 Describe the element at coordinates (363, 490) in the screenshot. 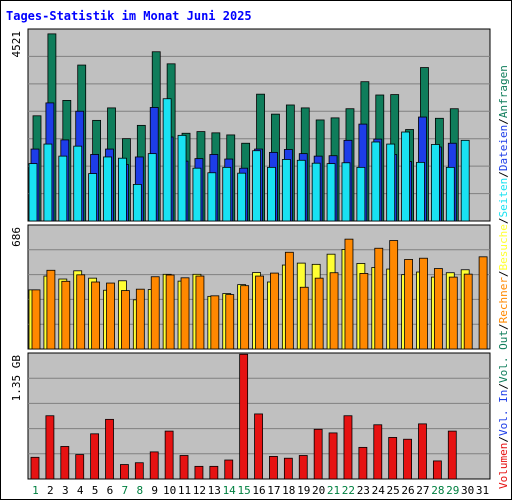

I see `x-tick-day-23: 23` at that location.